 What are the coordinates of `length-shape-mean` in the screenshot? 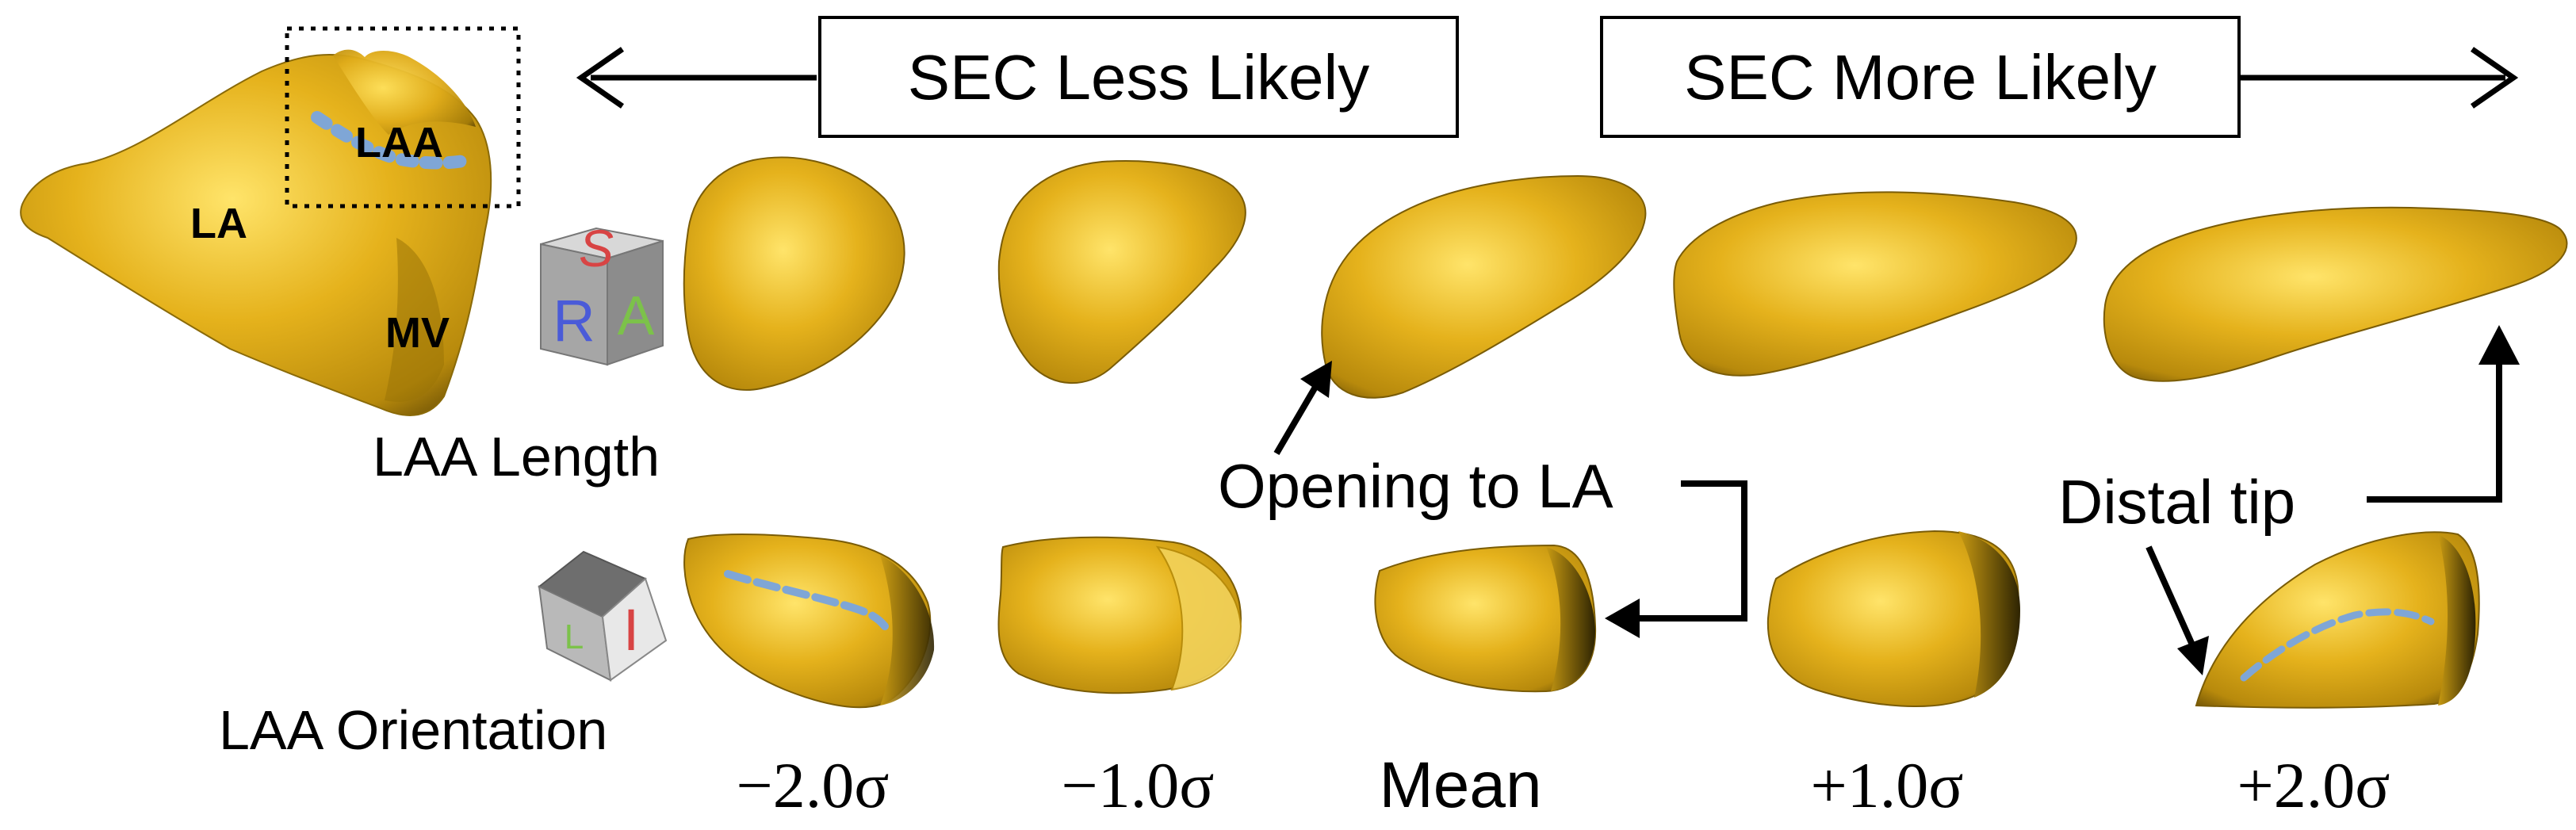 It's located at (1484, 286).